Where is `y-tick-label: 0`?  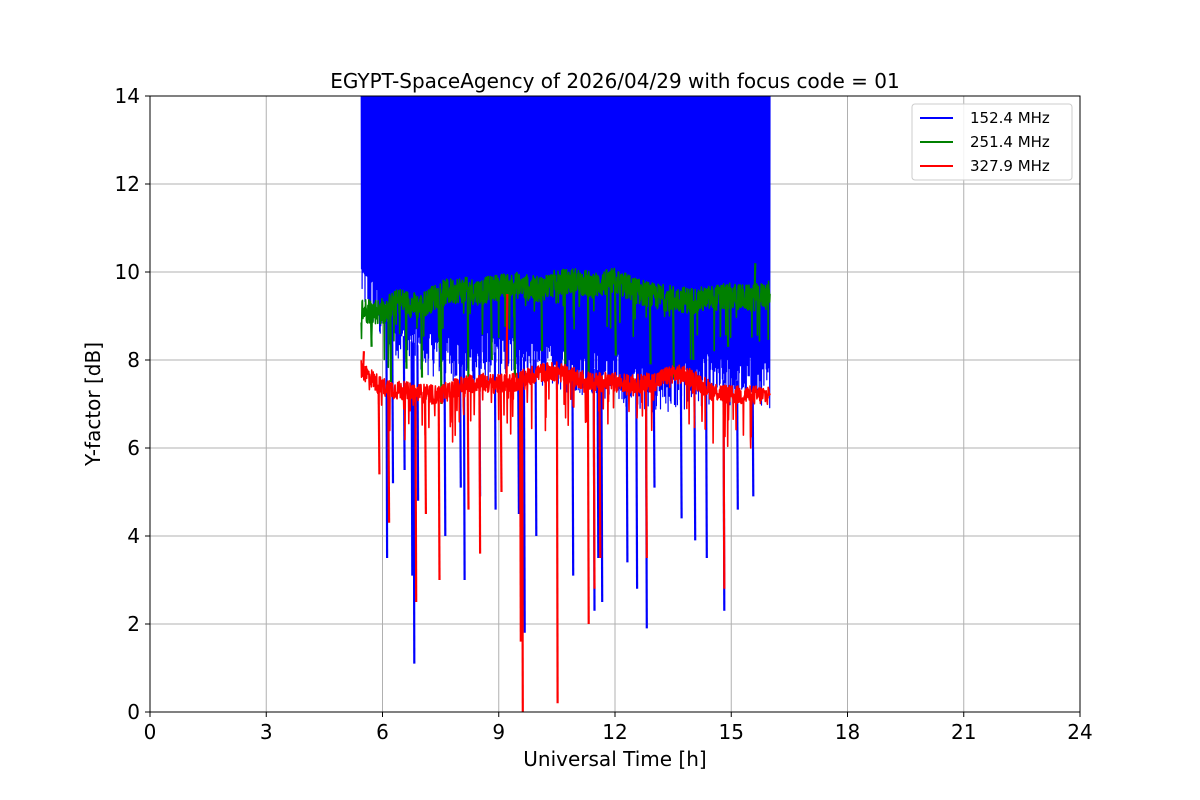 y-tick-label: 0 is located at coordinates (133, 712).